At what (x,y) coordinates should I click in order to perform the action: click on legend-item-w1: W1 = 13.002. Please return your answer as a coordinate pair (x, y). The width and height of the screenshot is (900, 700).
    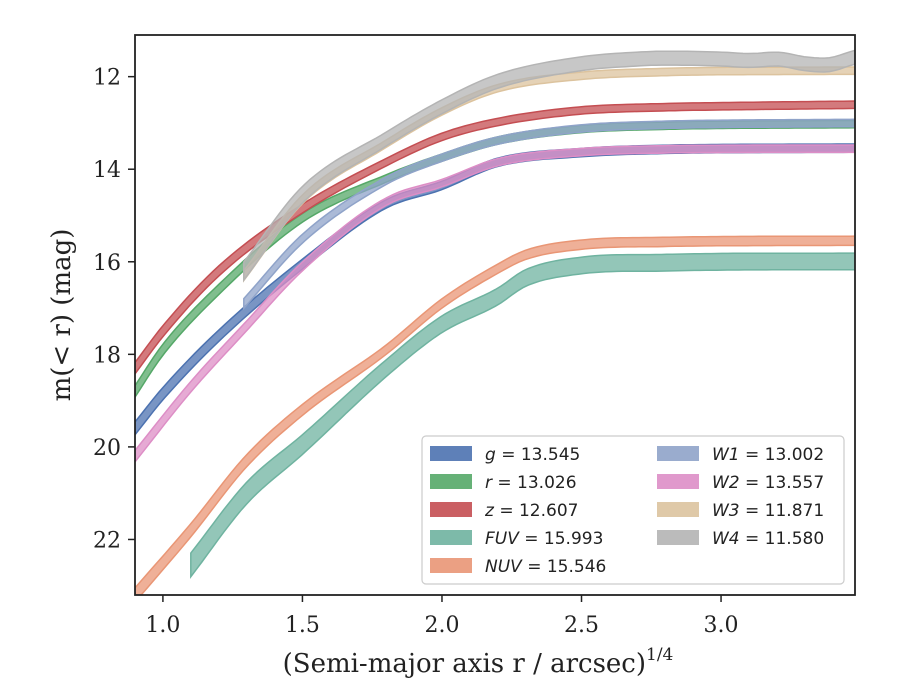
    Looking at the image, I should click on (740, 455).